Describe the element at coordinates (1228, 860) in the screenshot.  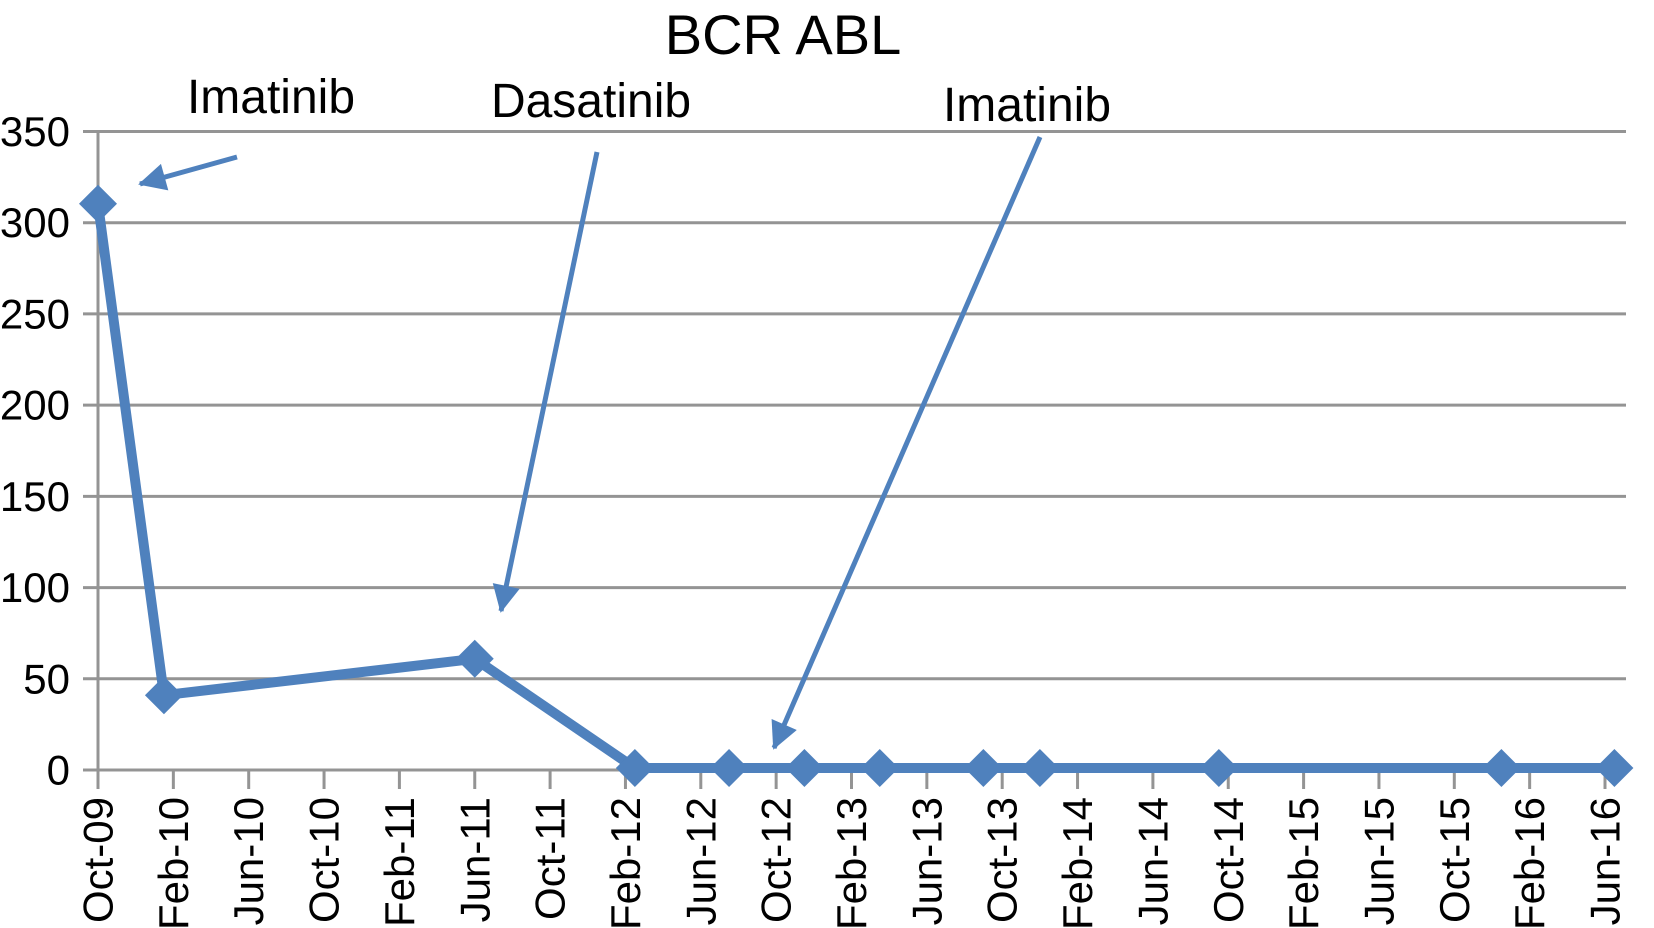
I see `x-axis-tick-label: Oct-14` at that location.